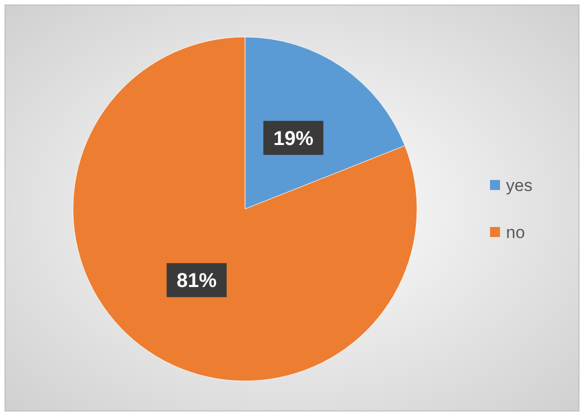  Describe the element at coordinates (293, 139) in the screenshot. I see `data-label: 19%` at that location.